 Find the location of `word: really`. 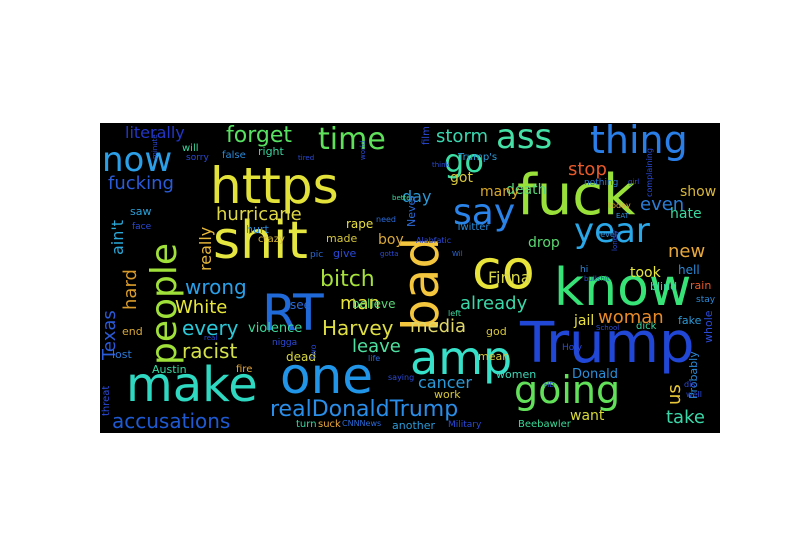

word: really is located at coordinates (205, 248).